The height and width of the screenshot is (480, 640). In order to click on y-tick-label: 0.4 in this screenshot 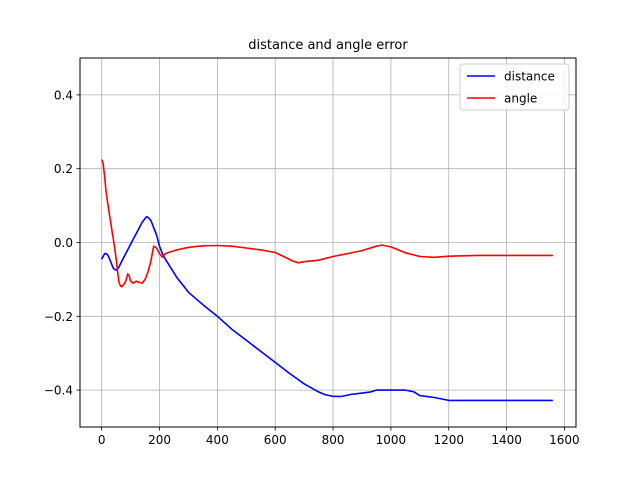, I will do `click(63, 95)`.